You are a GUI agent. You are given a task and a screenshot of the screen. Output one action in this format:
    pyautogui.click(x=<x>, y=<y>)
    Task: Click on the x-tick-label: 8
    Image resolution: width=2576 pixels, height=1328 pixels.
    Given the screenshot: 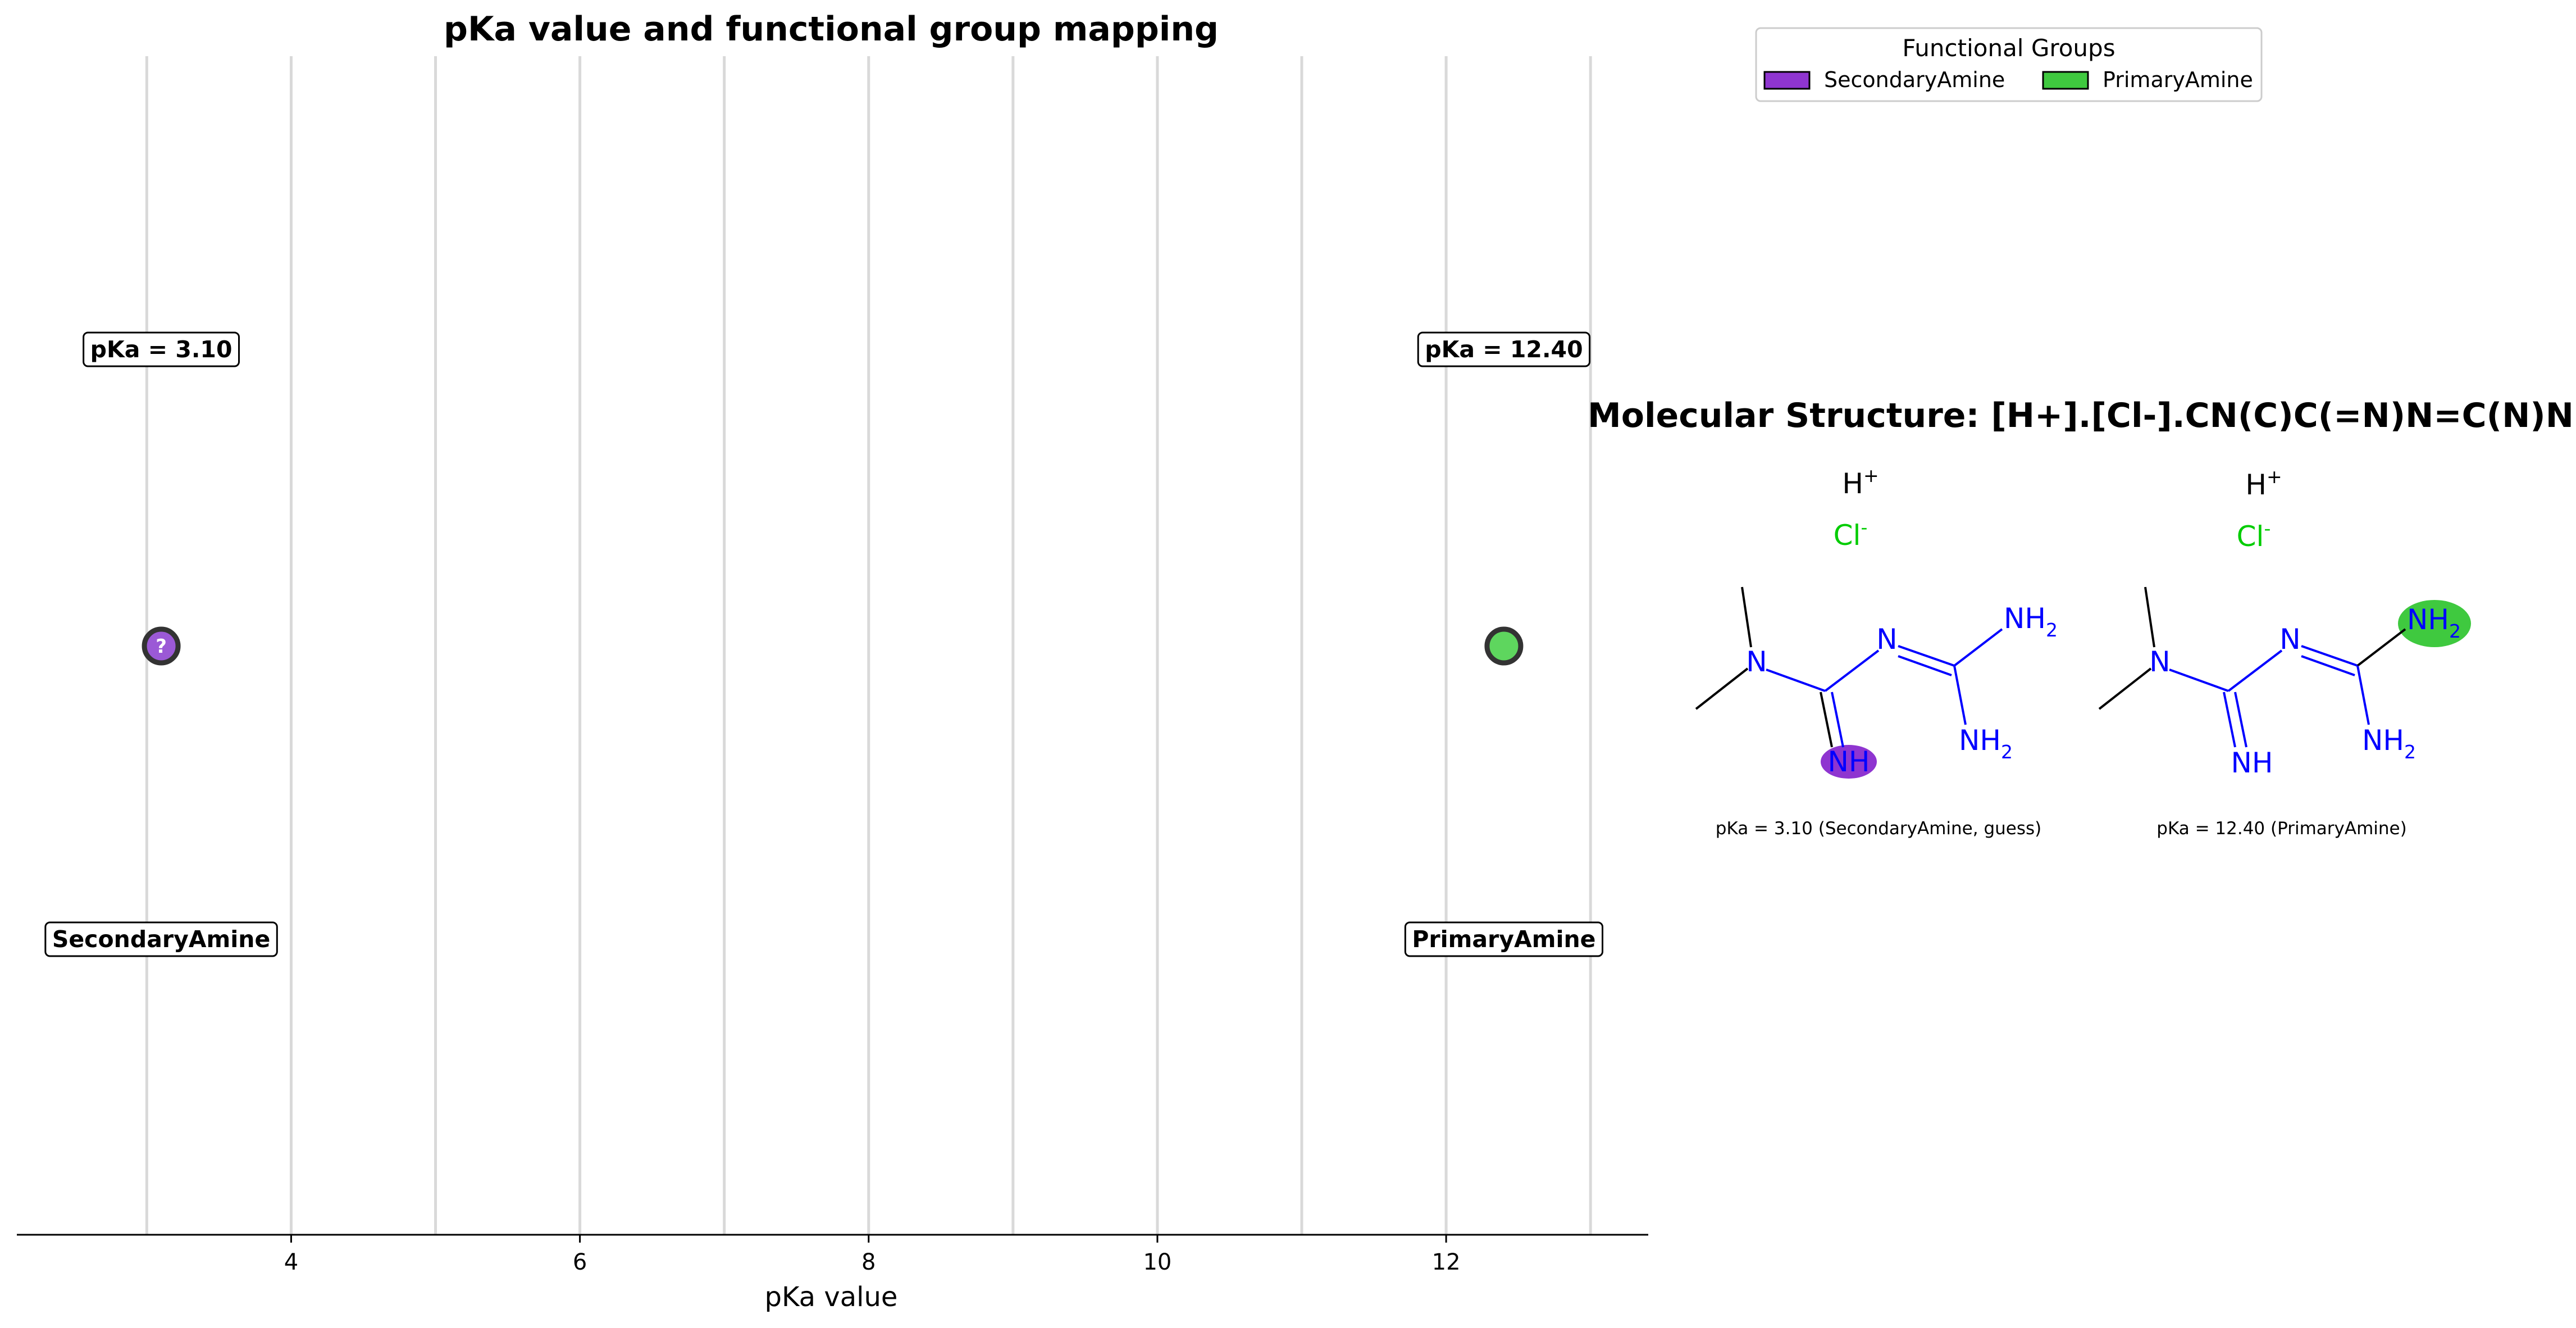 What is the action you would take?
    pyautogui.click(x=868, y=1262)
    